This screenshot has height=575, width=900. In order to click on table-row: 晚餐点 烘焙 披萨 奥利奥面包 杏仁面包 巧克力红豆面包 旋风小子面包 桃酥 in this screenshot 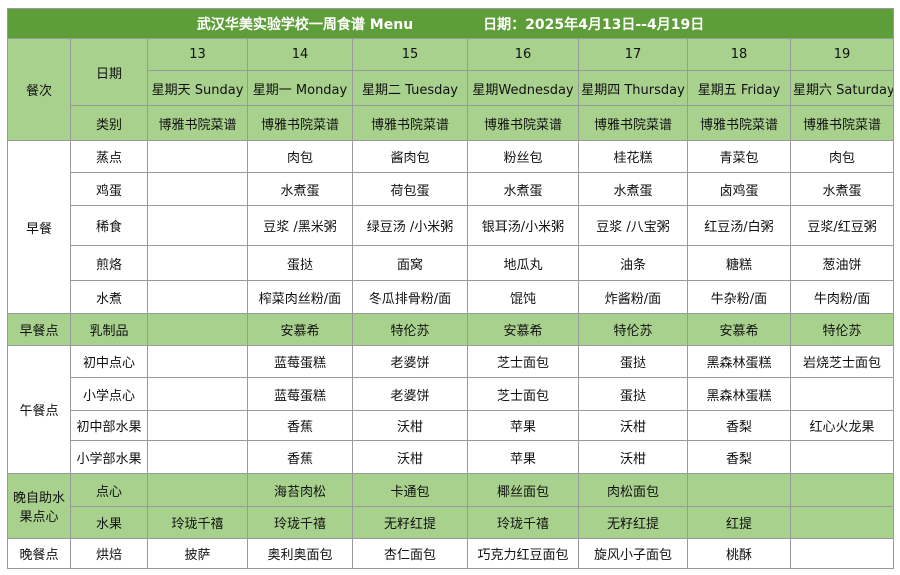, I will do `click(451, 553)`.